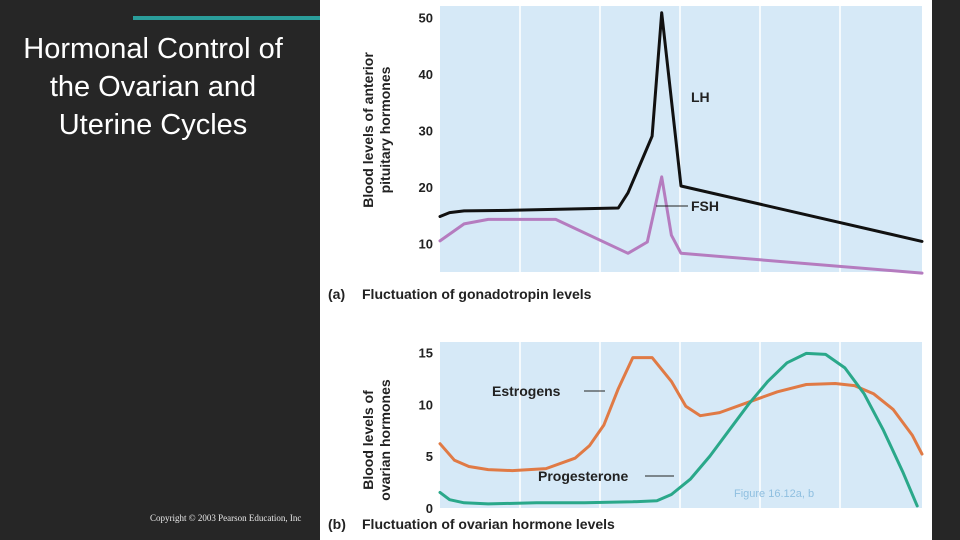 The image size is (960, 540). I want to click on panel-letter-a: (a), so click(336, 294).